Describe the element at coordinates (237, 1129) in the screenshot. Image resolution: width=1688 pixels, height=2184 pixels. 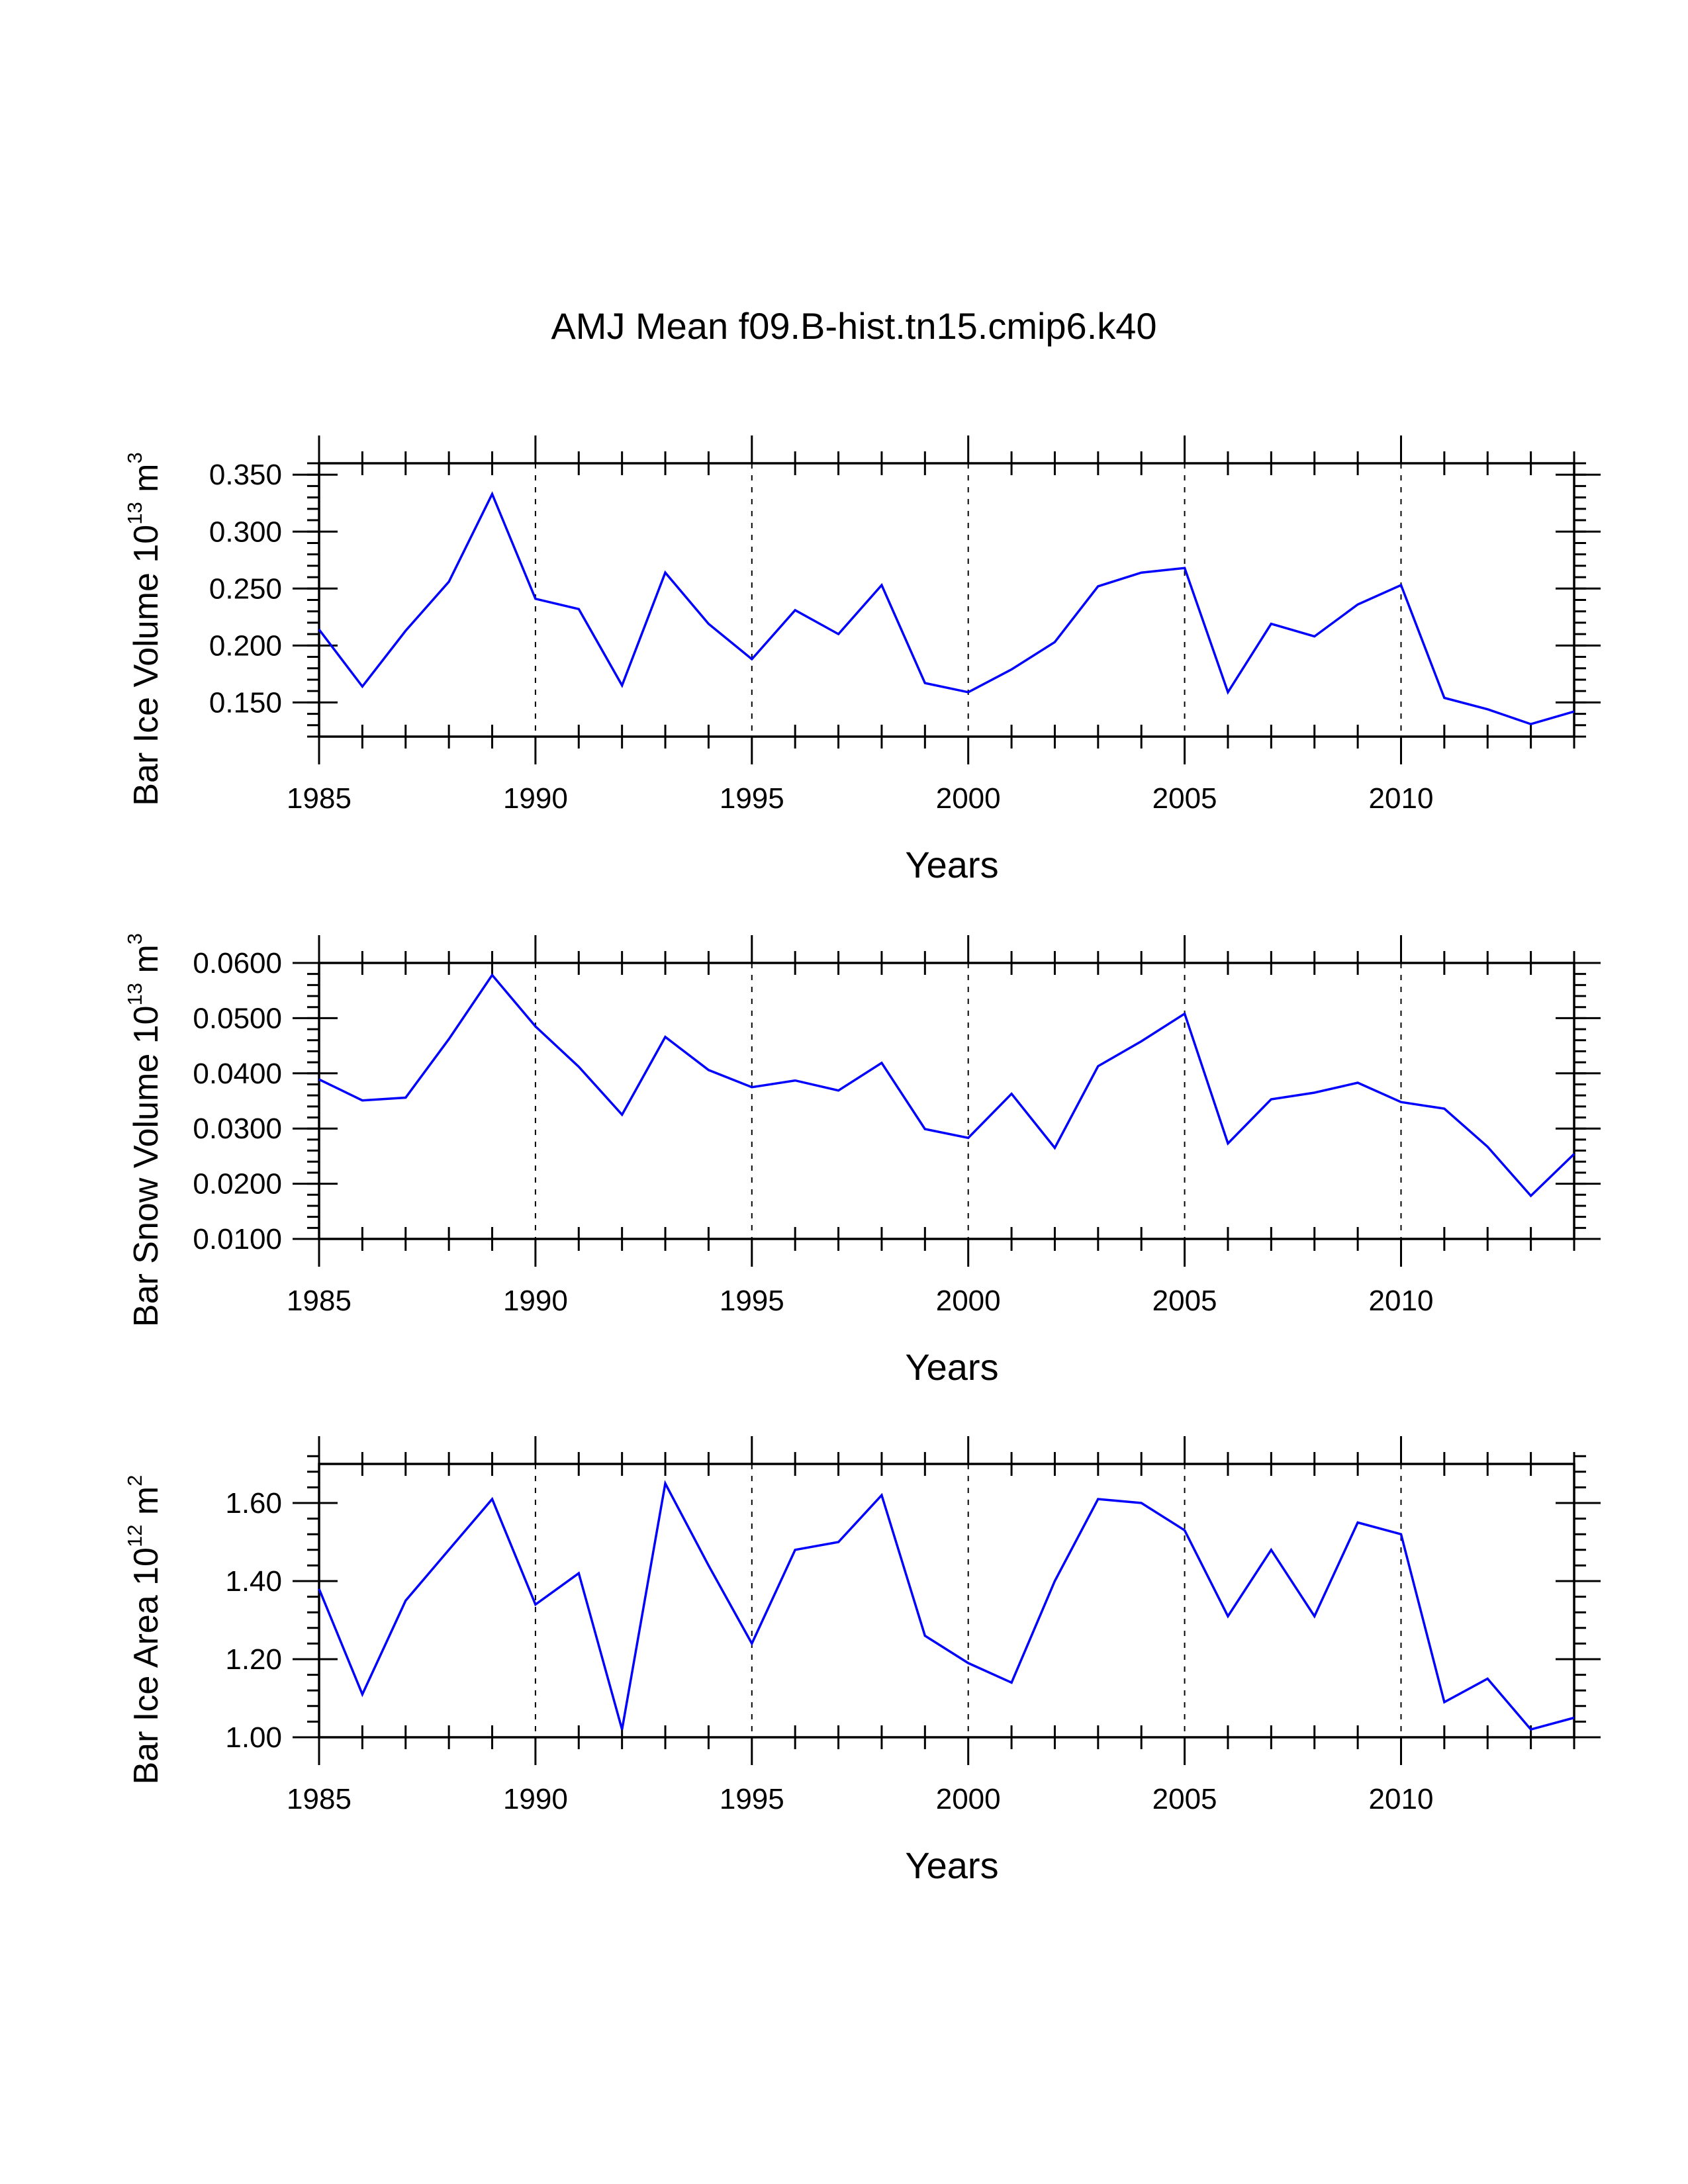
I see `y-tick-label: 0.0300` at that location.